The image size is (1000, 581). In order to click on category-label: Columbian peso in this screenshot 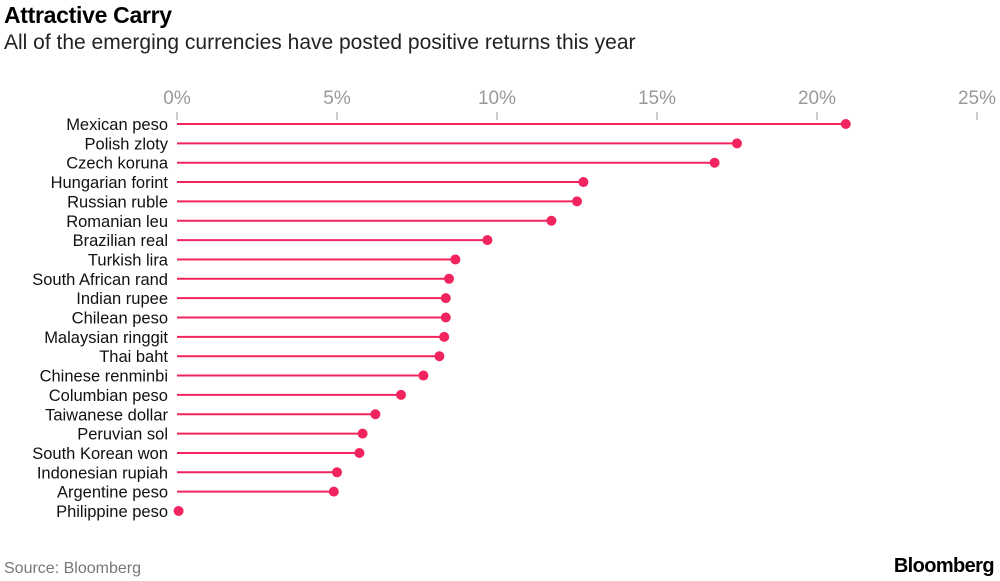, I will do `click(108, 396)`.